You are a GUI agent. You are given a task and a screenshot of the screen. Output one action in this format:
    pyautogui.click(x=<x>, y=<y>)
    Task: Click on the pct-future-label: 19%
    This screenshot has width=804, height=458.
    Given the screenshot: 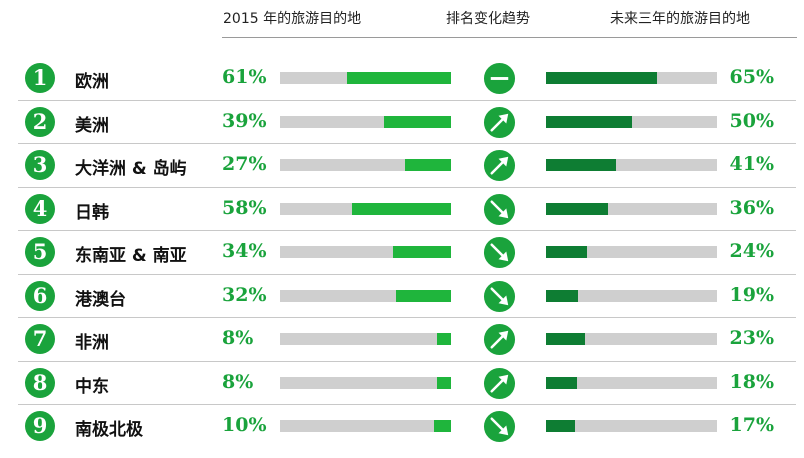 What is the action you would take?
    pyautogui.click(x=752, y=294)
    